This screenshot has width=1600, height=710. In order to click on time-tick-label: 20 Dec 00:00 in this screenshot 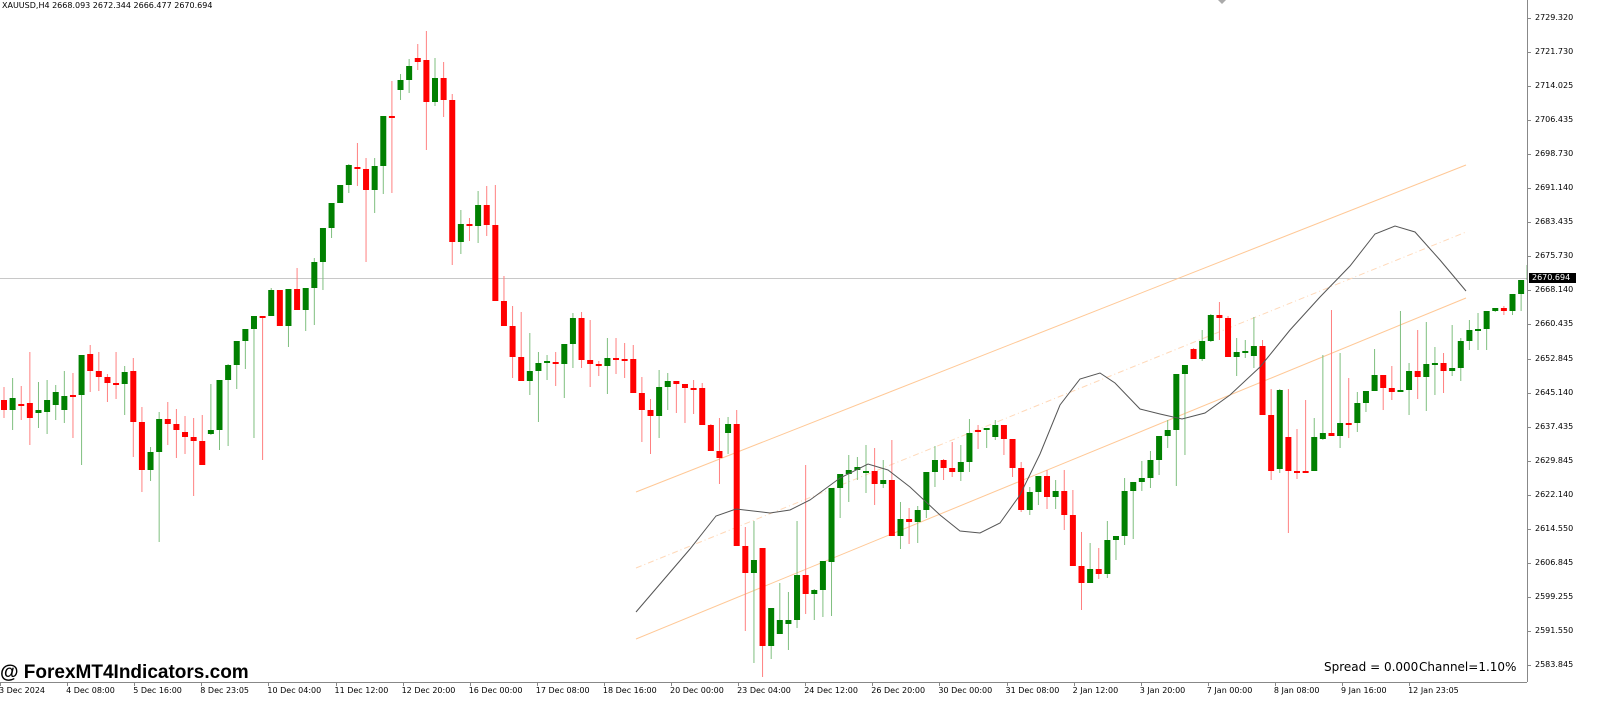, I will do `click(697, 690)`.